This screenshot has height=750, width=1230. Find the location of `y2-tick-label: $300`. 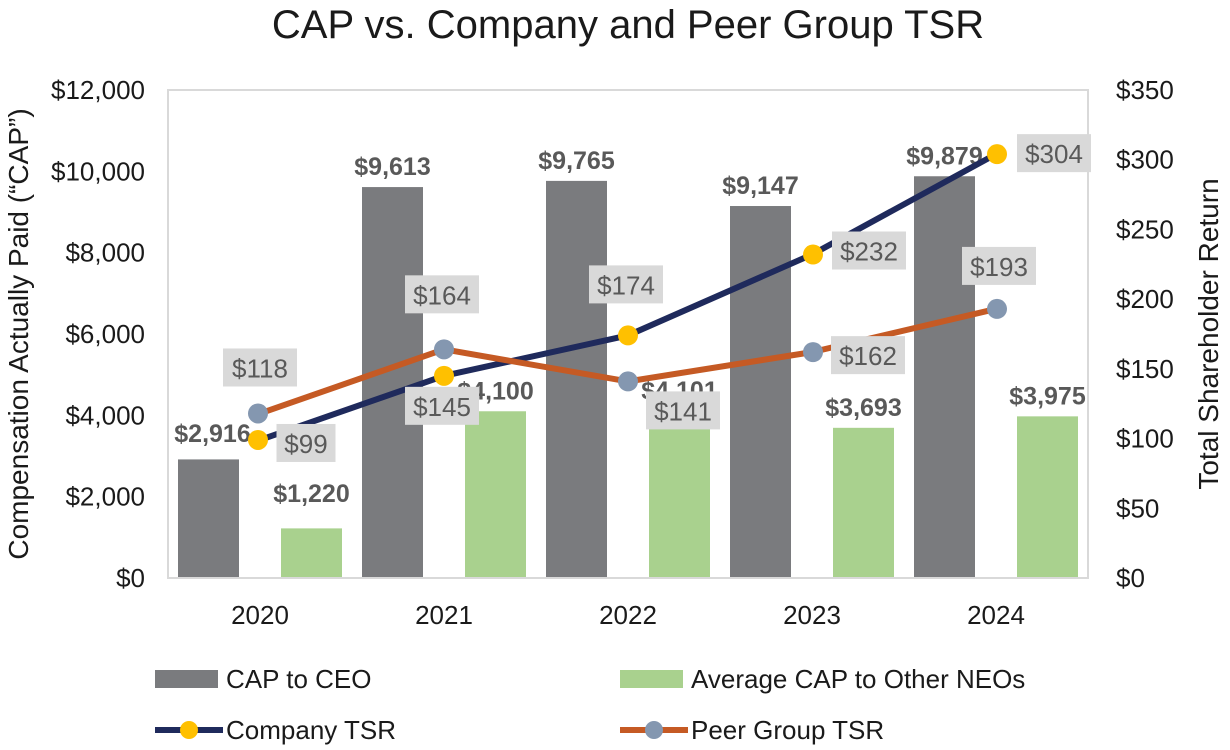

y2-tick-label: $300 is located at coordinates (1145, 160).